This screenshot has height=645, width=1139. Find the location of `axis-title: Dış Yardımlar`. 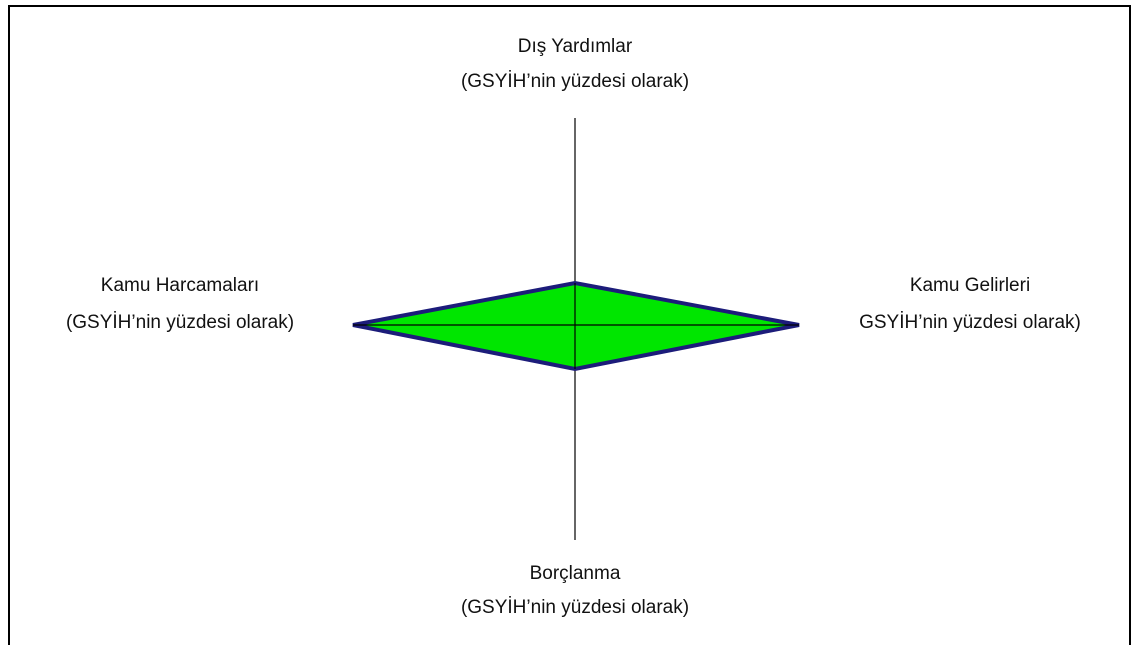

axis-title: Dış Yardımlar is located at coordinates (575, 46).